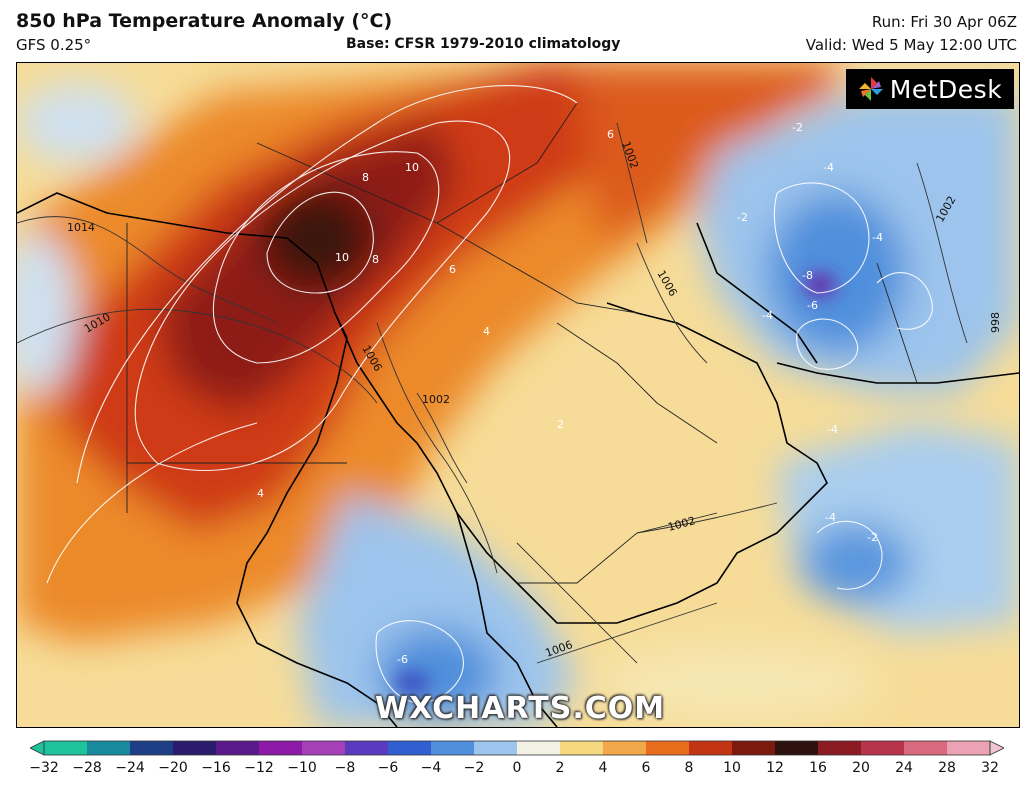 Image resolution: width=1024 pixels, height=792 pixels. Describe the element at coordinates (603, 768) in the screenshot. I see `colorbar-tick-label: 4` at that location.